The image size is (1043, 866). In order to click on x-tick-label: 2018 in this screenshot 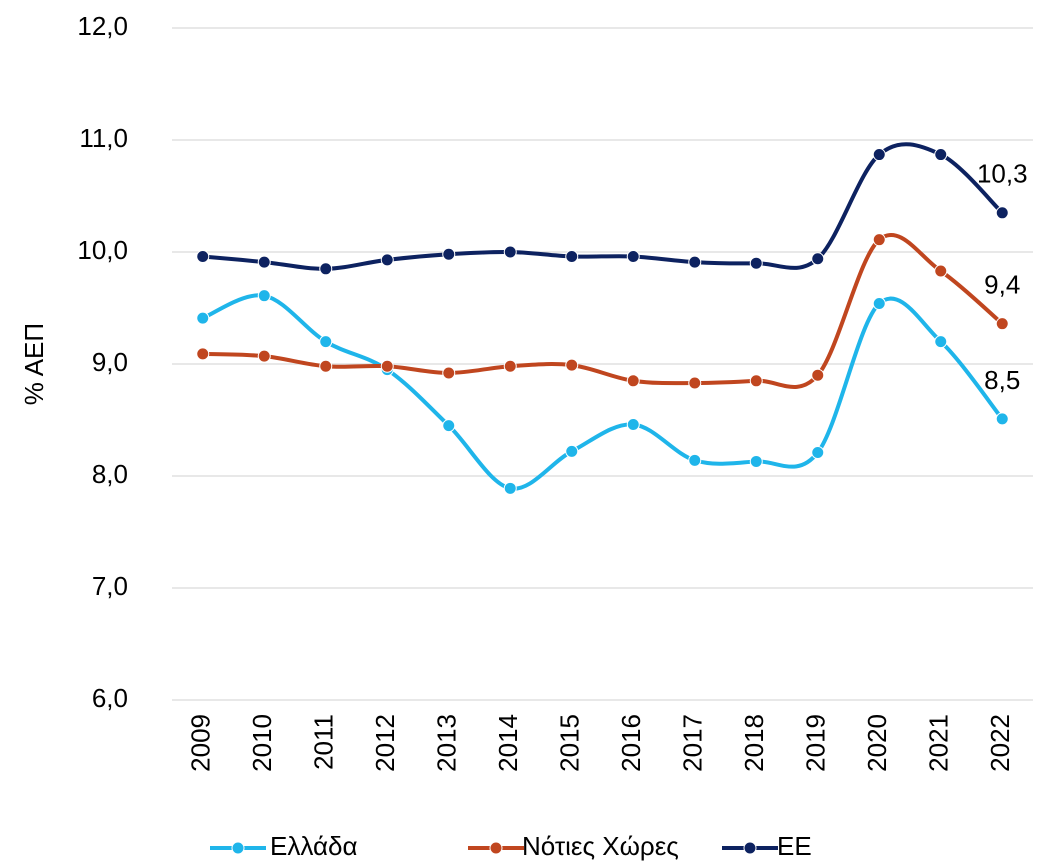, I will do `click(754, 743)`.